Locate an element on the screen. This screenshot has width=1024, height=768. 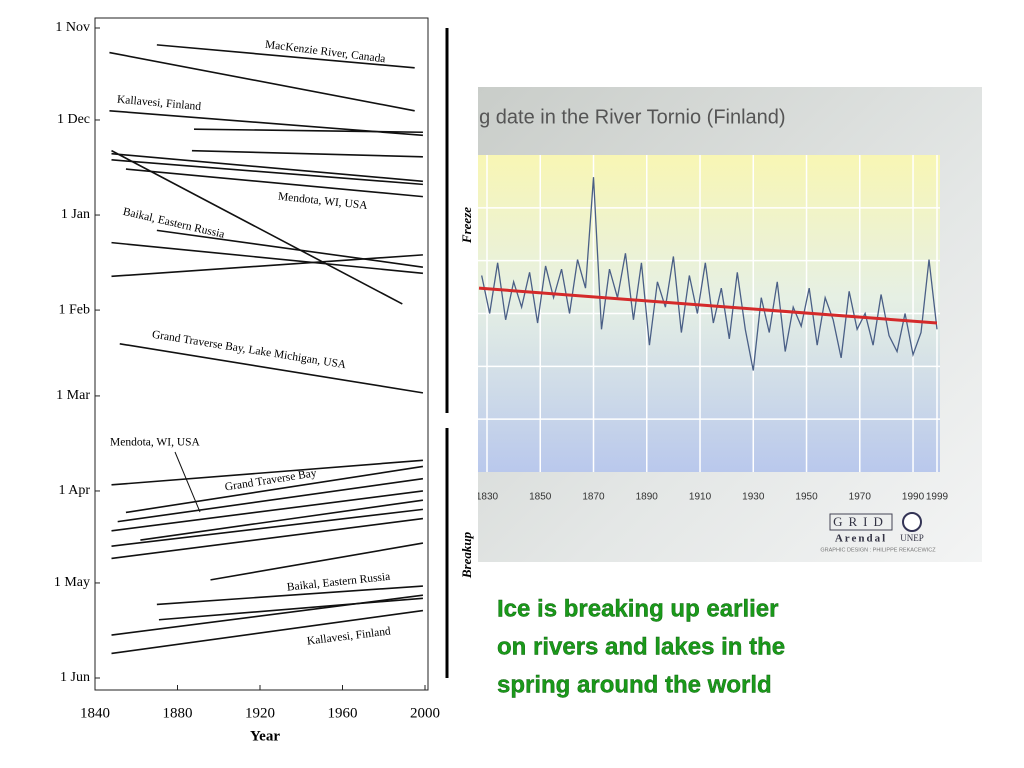
x-tick-label: 1840 is located at coordinates (95, 713).